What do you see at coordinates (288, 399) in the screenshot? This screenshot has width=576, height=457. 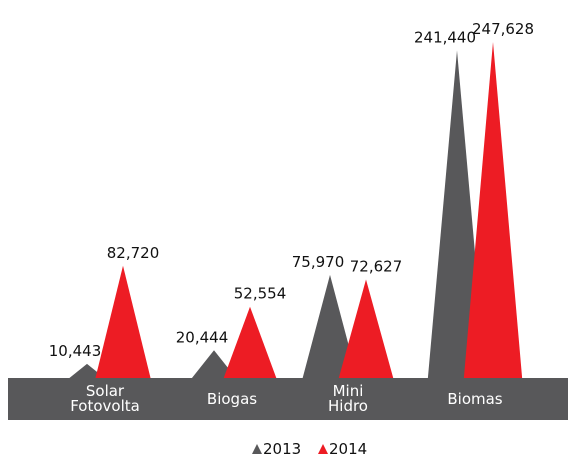 I see `base-band` at bounding box center [288, 399].